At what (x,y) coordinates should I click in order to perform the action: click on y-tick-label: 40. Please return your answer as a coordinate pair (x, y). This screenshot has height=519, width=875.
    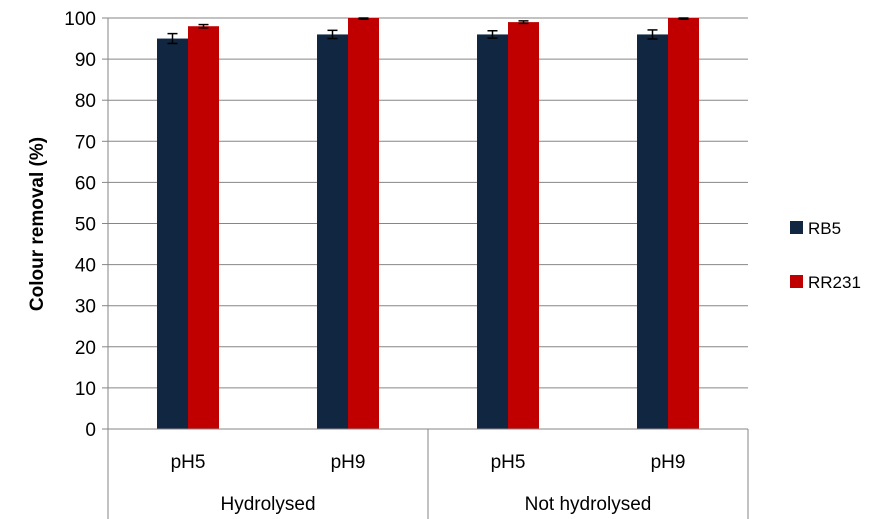
    Looking at the image, I should click on (85, 266).